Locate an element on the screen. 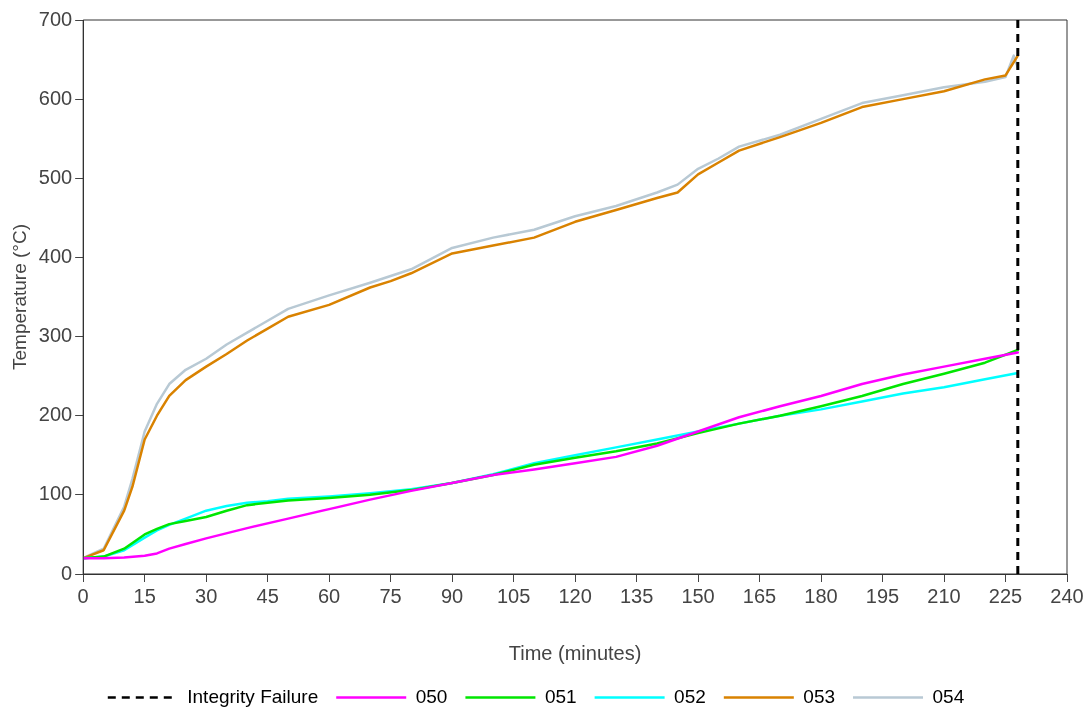 This screenshot has width=1087, height=722. x-tick-label: 15 is located at coordinates (144, 595).